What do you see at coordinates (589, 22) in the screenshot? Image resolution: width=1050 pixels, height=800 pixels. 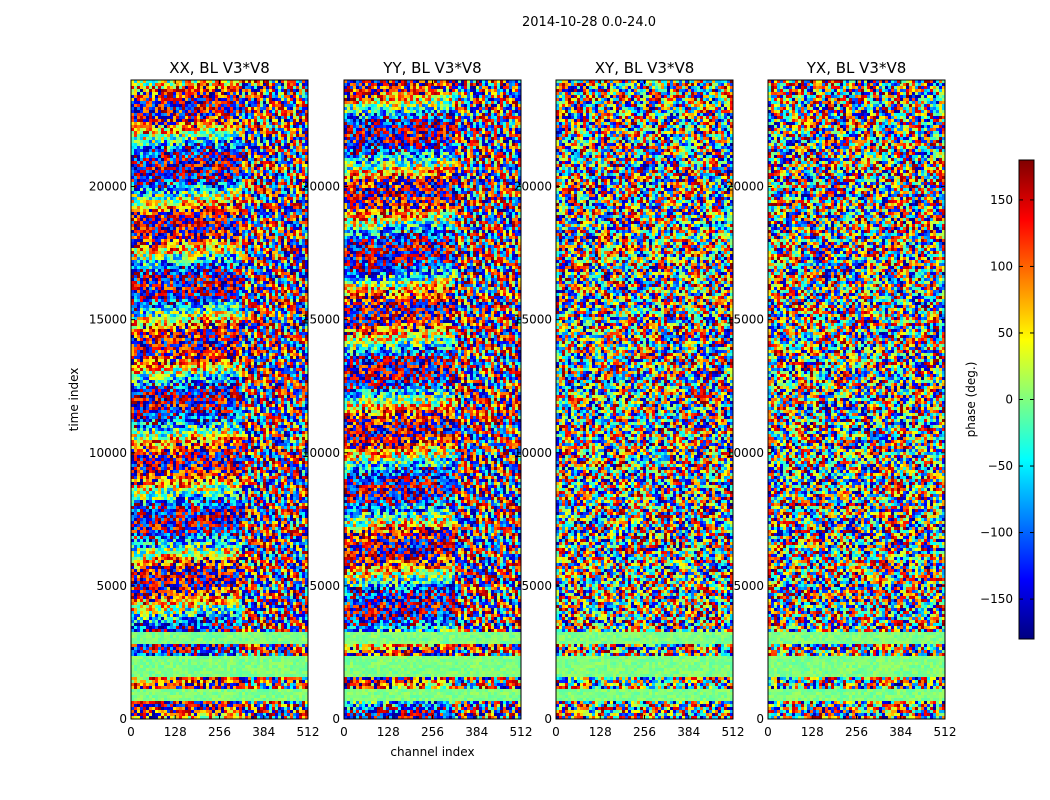 I see `figure-title: 2014-10-28 0.0-24.0` at bounding box center [589, 22].